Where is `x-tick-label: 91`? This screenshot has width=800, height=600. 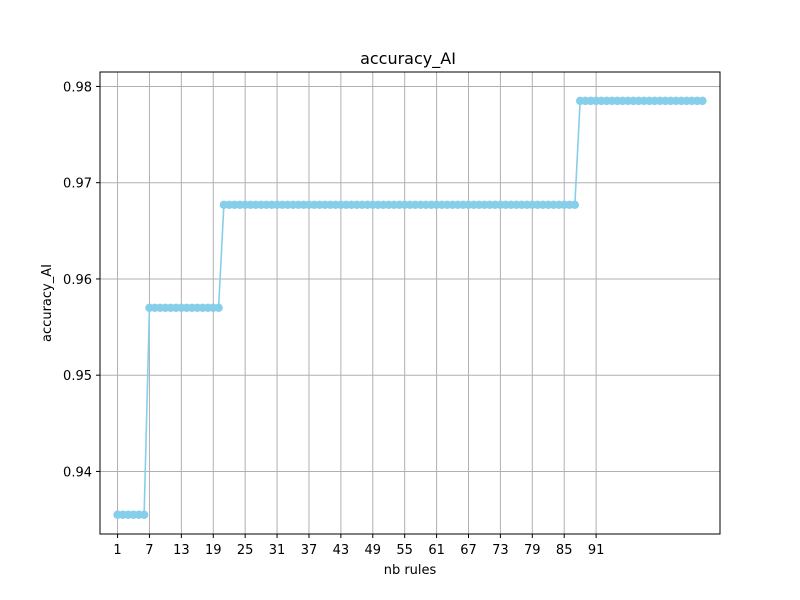
x-tick-label: 91 is located at coordinates (596, 550).